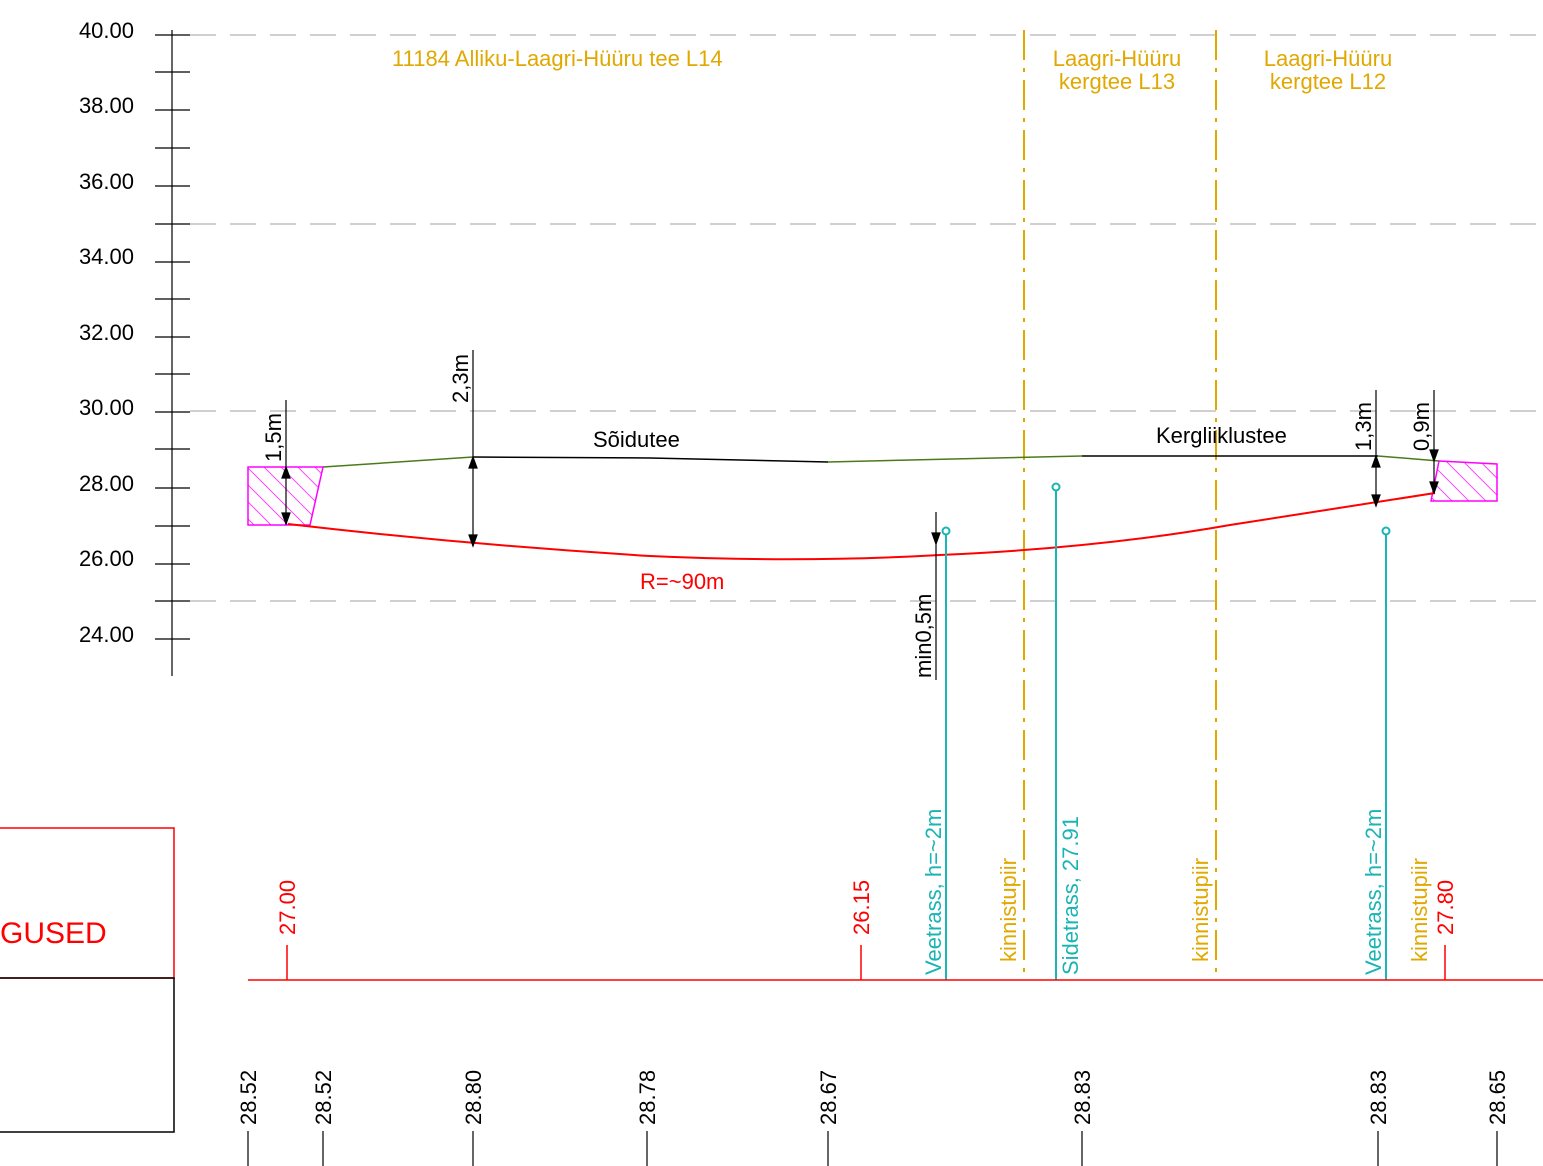  What do you see at coordinates (1445, 907) in the screenshot?
I see `elevation-label-27-80: 27.80` at bounding box center [1445, 907].